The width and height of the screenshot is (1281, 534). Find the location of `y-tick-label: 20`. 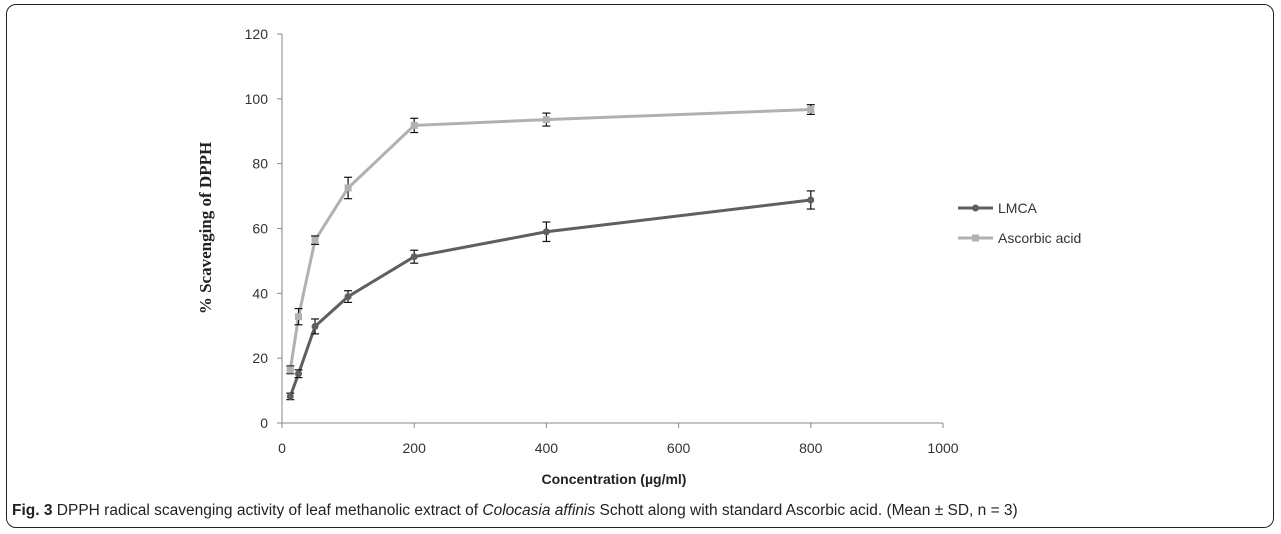

y-tick-label: 20 is located at coordinates (260, 358).